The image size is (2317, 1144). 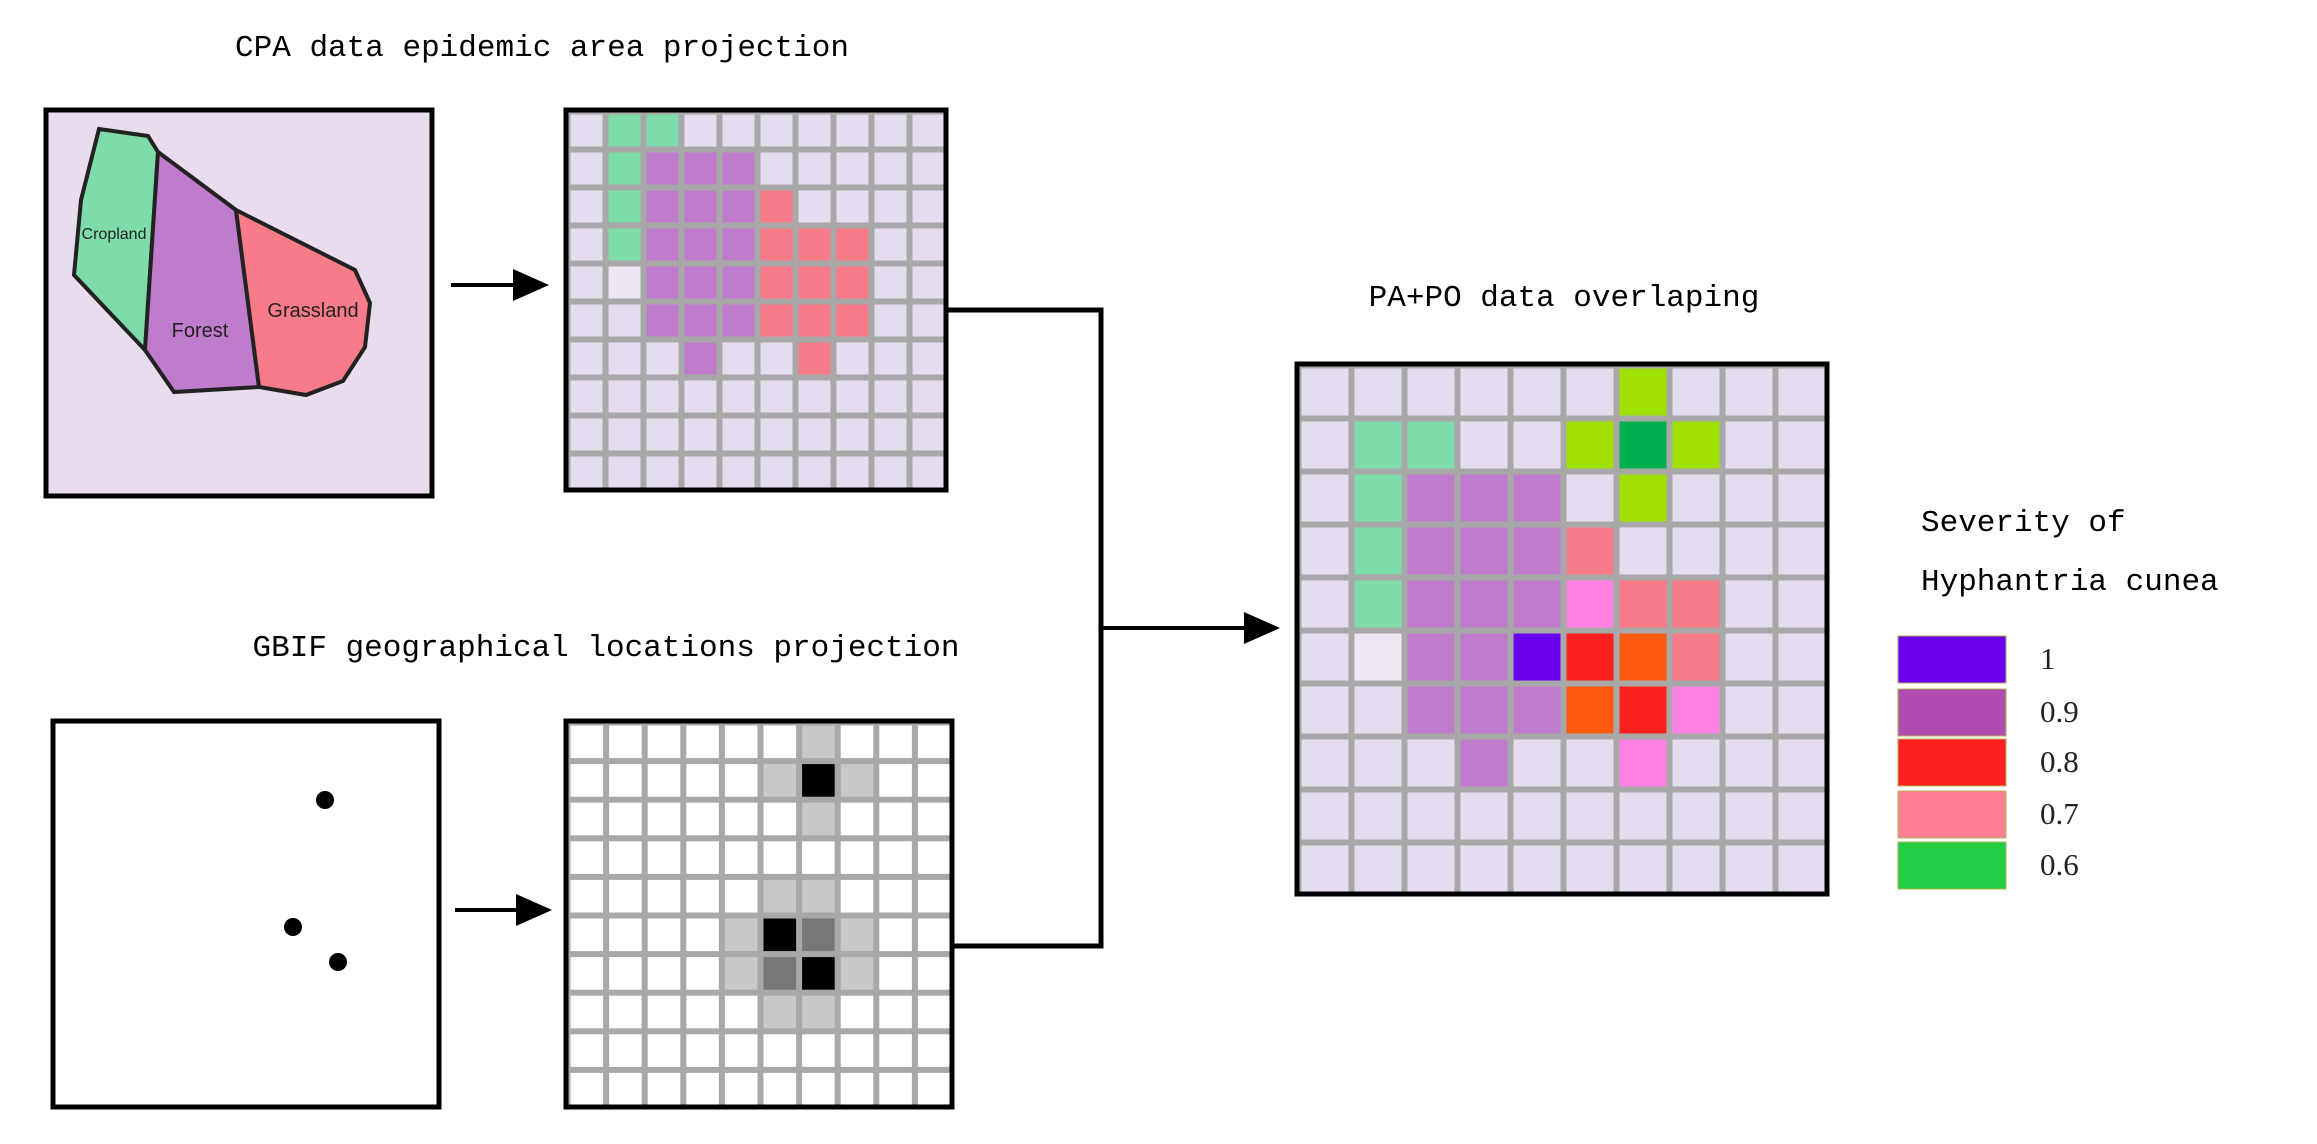 What do you see at coordinates (1025, 628) in the screenshot?
I see `connector` at bounding box center [1025, 628].